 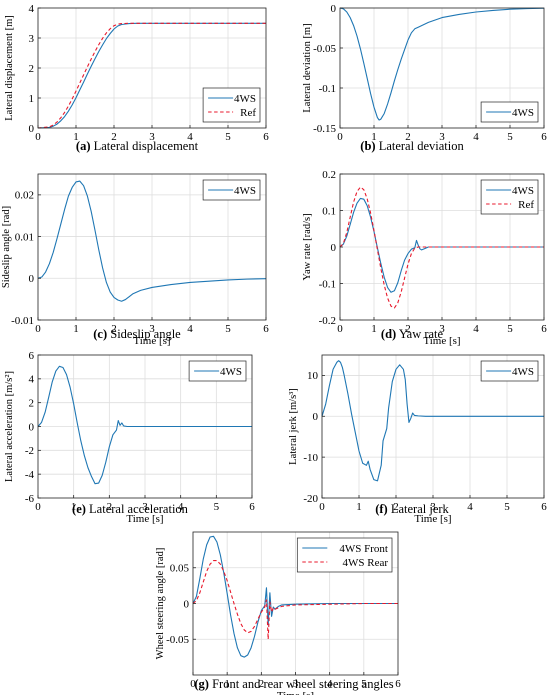 I want to click on caption-f: (f) Lateral jerk, so click(x=412, y=509).